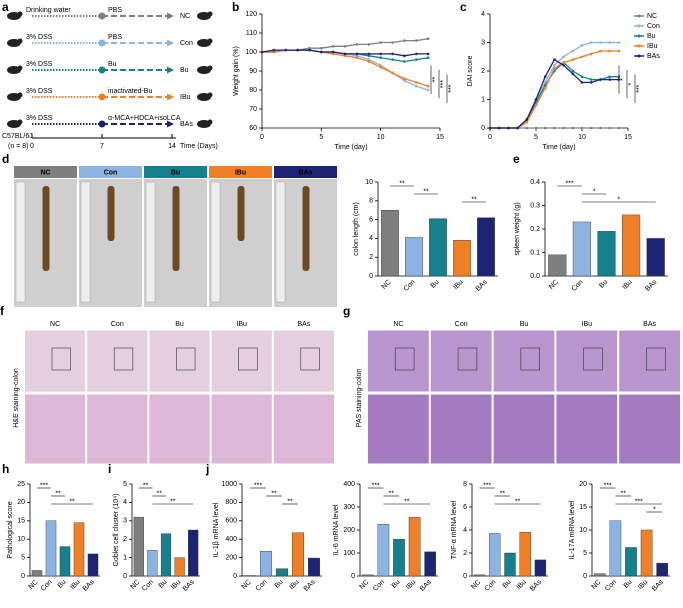 This screenshot has height=608, width=683. I want to click on x-tick-label: 5, so click(321, 137).